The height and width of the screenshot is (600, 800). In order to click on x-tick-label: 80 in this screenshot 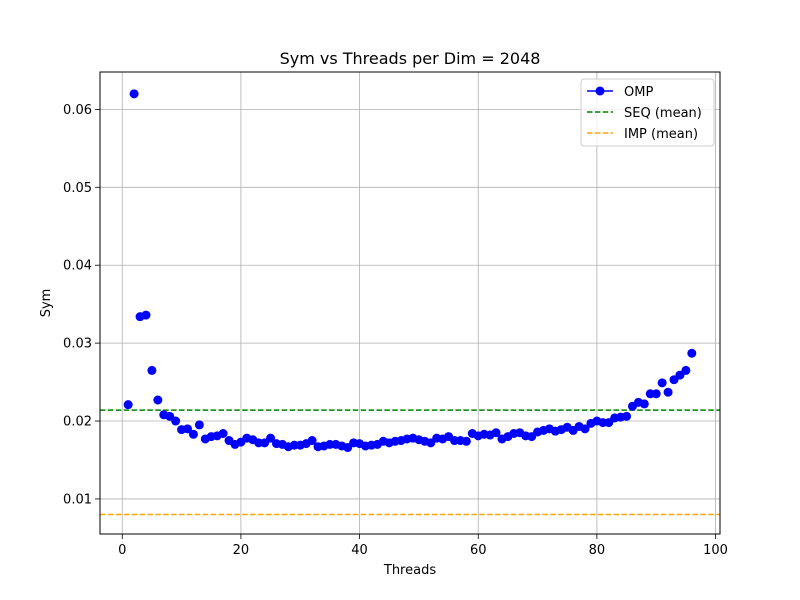, I will do `click(597, 550)`.